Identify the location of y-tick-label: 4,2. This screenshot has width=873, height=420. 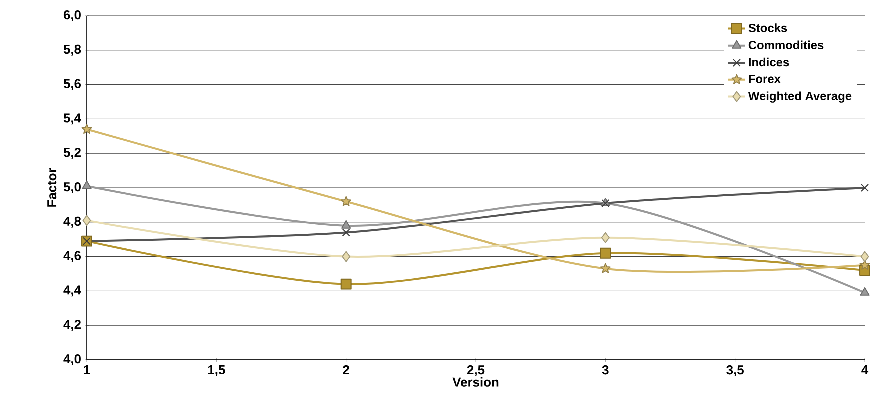
(72, 326).